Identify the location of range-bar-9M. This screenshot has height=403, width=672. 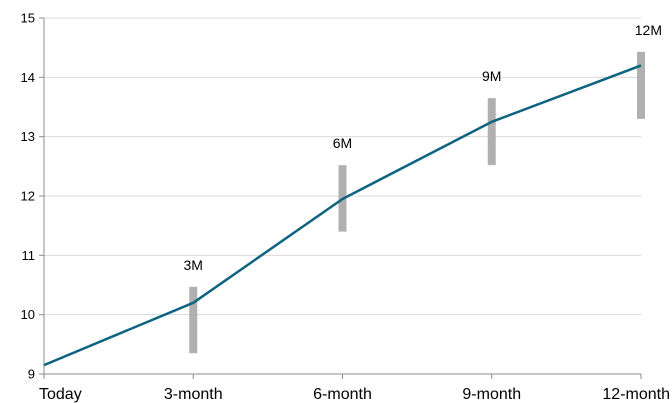
(491, 132).